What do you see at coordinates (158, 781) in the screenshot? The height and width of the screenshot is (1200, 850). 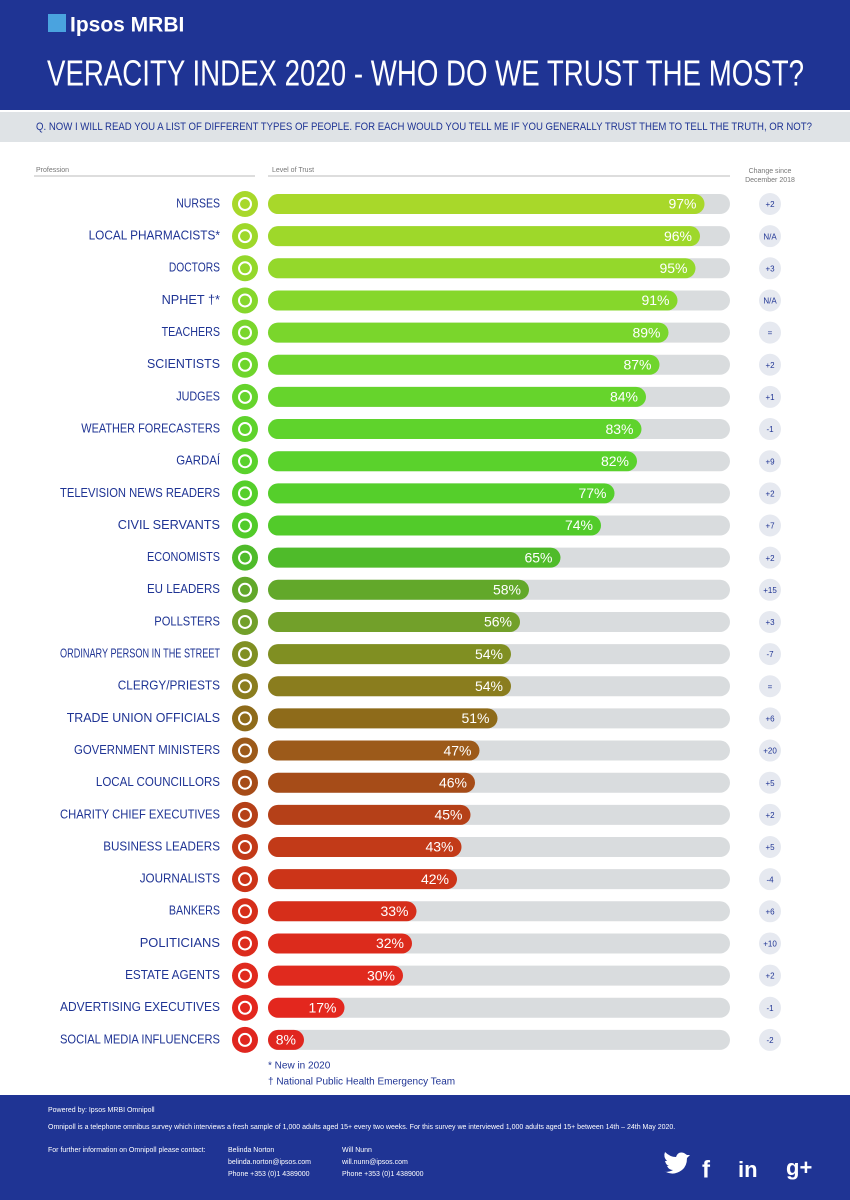 I see `category-label: LOCAL COUNCILLORS` at bounding box center [158, 781].